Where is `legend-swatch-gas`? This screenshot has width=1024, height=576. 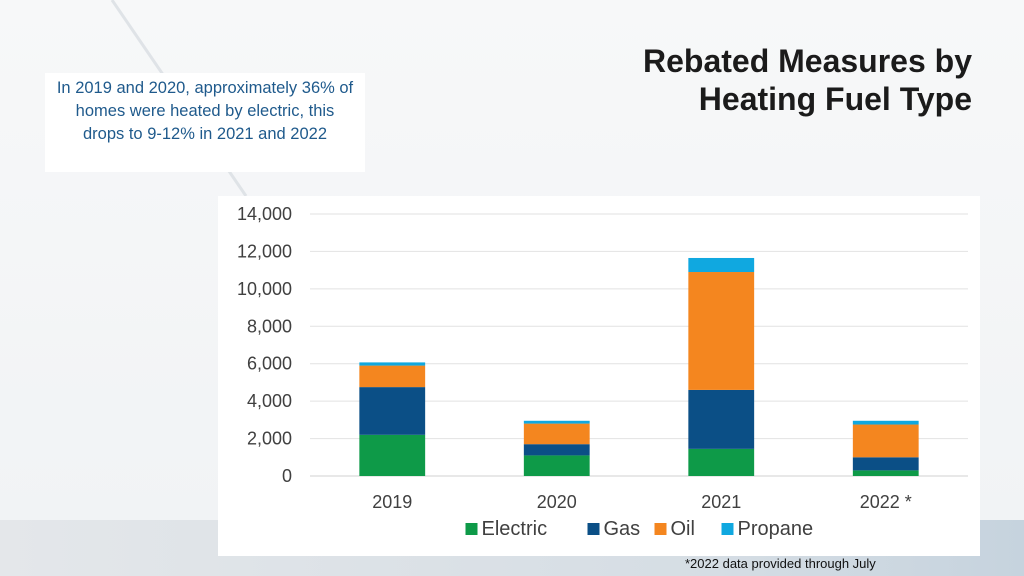 legend-swatch-gas is located at coordinates (593, 529).